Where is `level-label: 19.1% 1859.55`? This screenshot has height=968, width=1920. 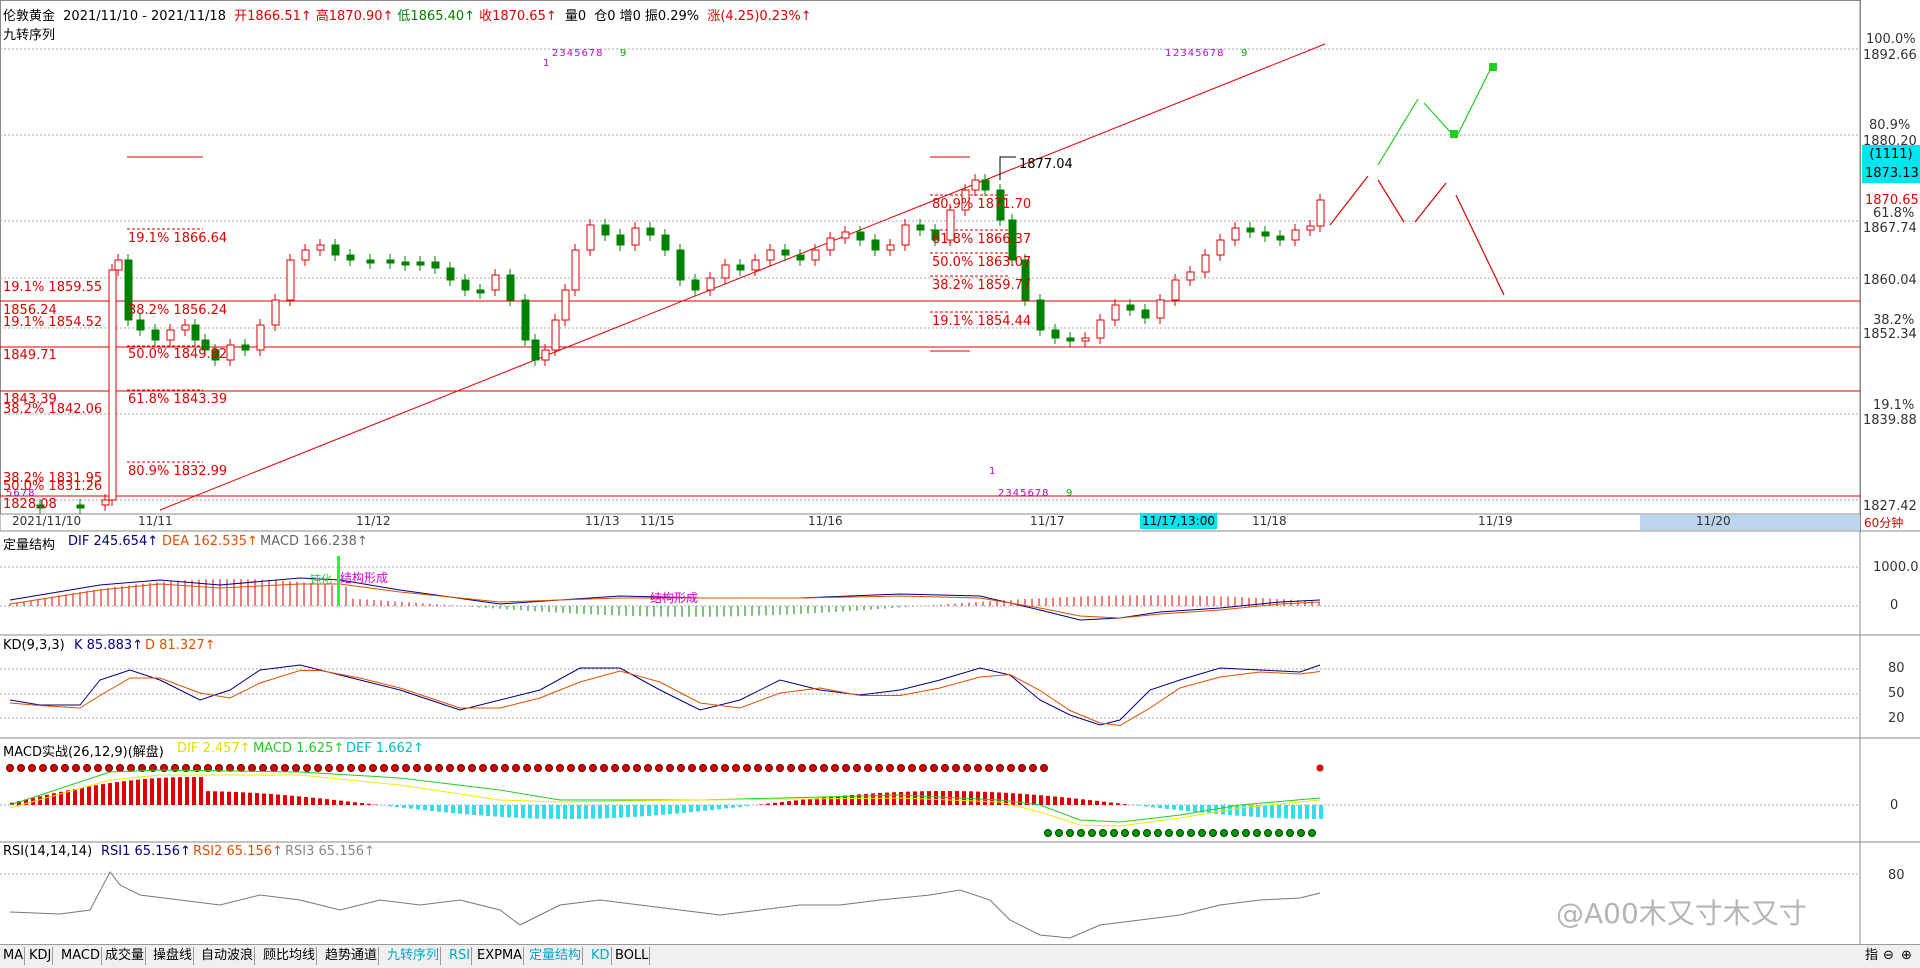 level-label: 19.1% 1859.55 is located at coordinates (52, 287).